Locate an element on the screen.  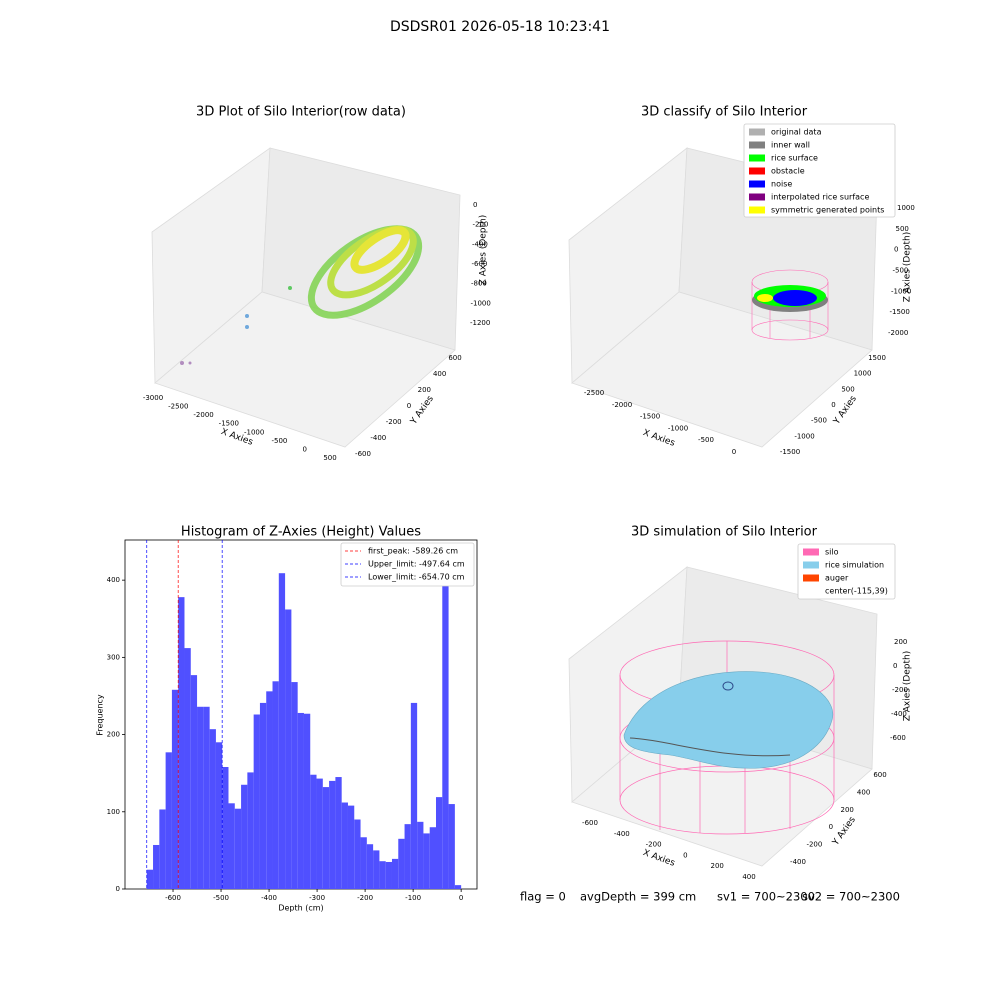
legend-label: noise is located at coordinates (781, 184).